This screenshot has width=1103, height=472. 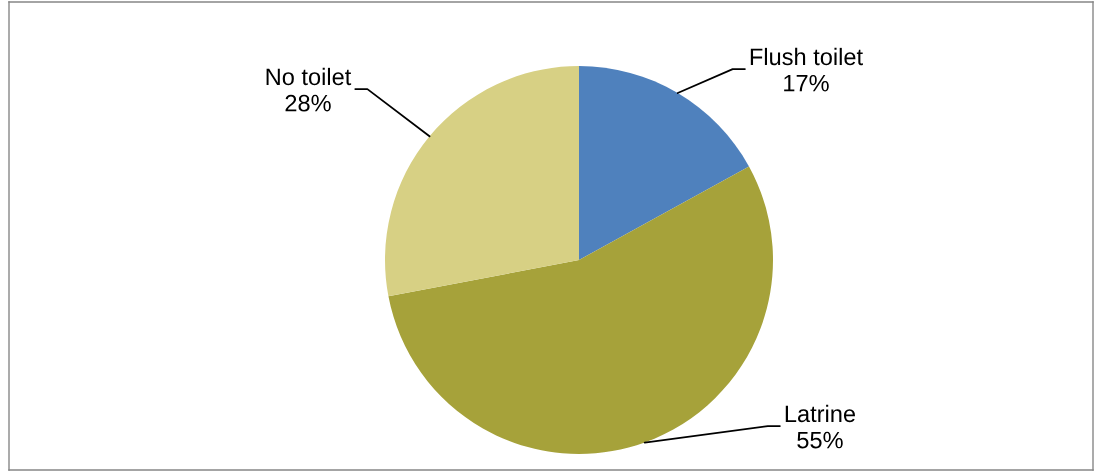 What do you see at coordinates (309, 76) in the screenshot?
I see `slice-label: No toilet` at bounding box center [309, 76].